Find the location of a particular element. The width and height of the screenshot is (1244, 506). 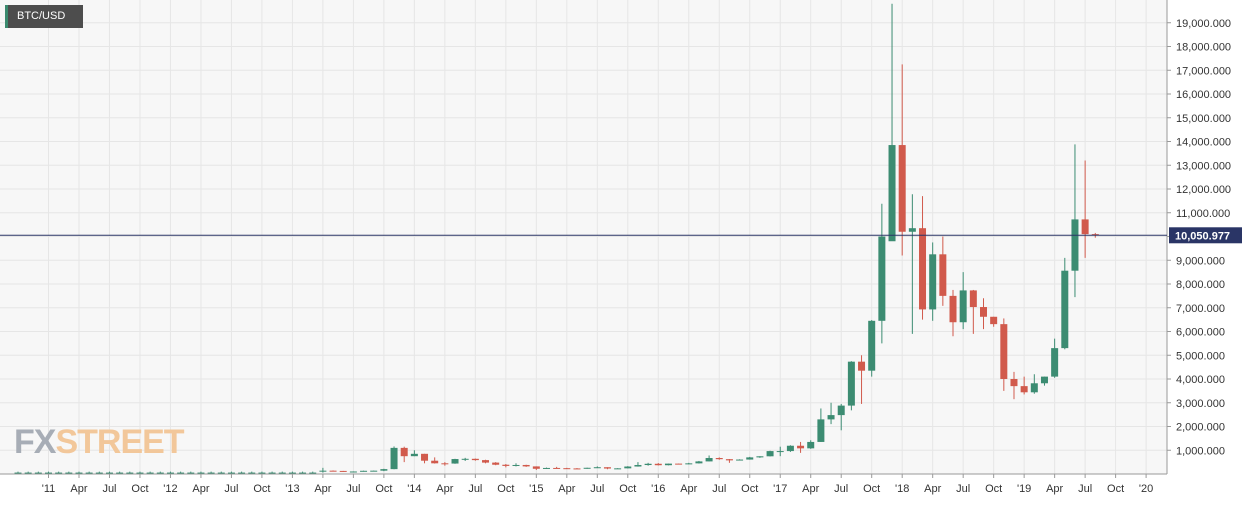

y-tick-label: 12,000.000 is located at coordinates (1203, 190).